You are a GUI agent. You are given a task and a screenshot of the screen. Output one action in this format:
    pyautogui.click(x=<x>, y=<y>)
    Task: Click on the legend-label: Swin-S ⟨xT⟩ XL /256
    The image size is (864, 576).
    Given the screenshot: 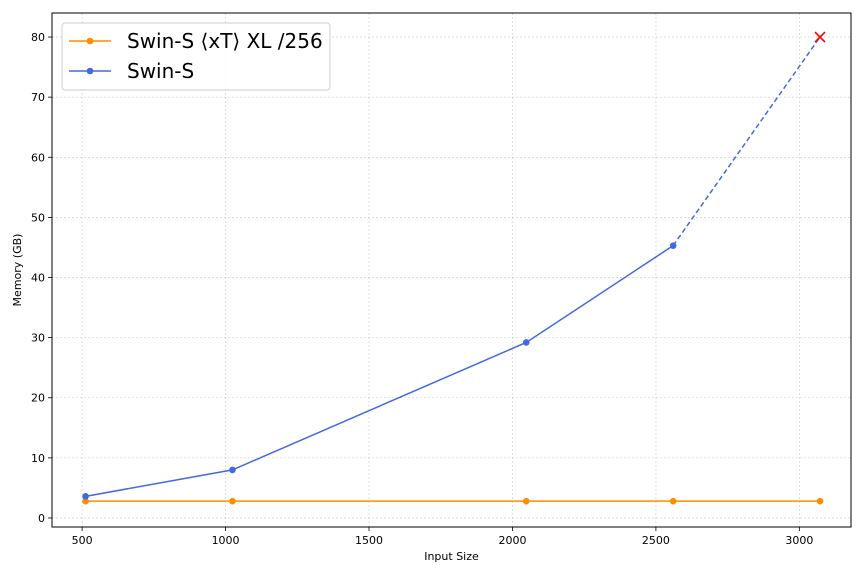 What is the action you would take?
    pyautogui.click(x=225, y=41)
    